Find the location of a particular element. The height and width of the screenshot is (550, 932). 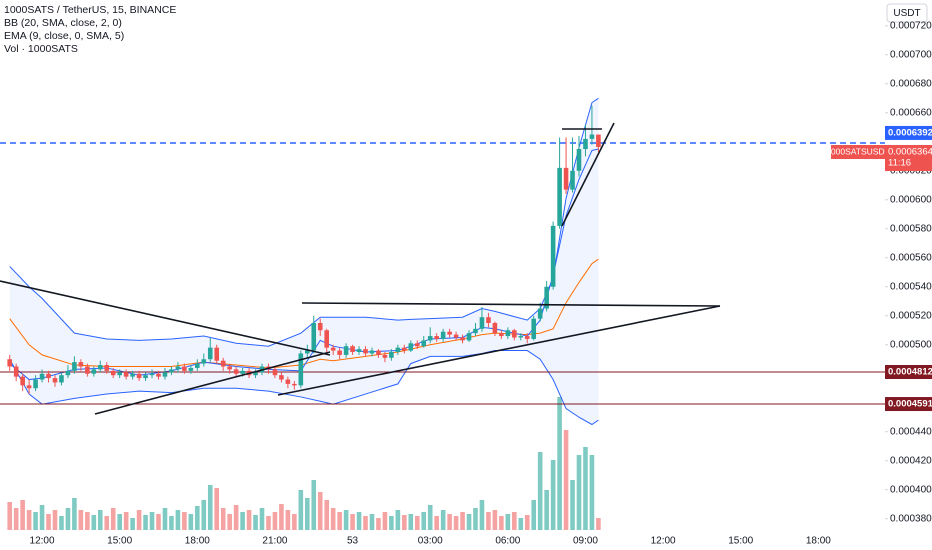

currency-button is located at coordinates (907, 13).